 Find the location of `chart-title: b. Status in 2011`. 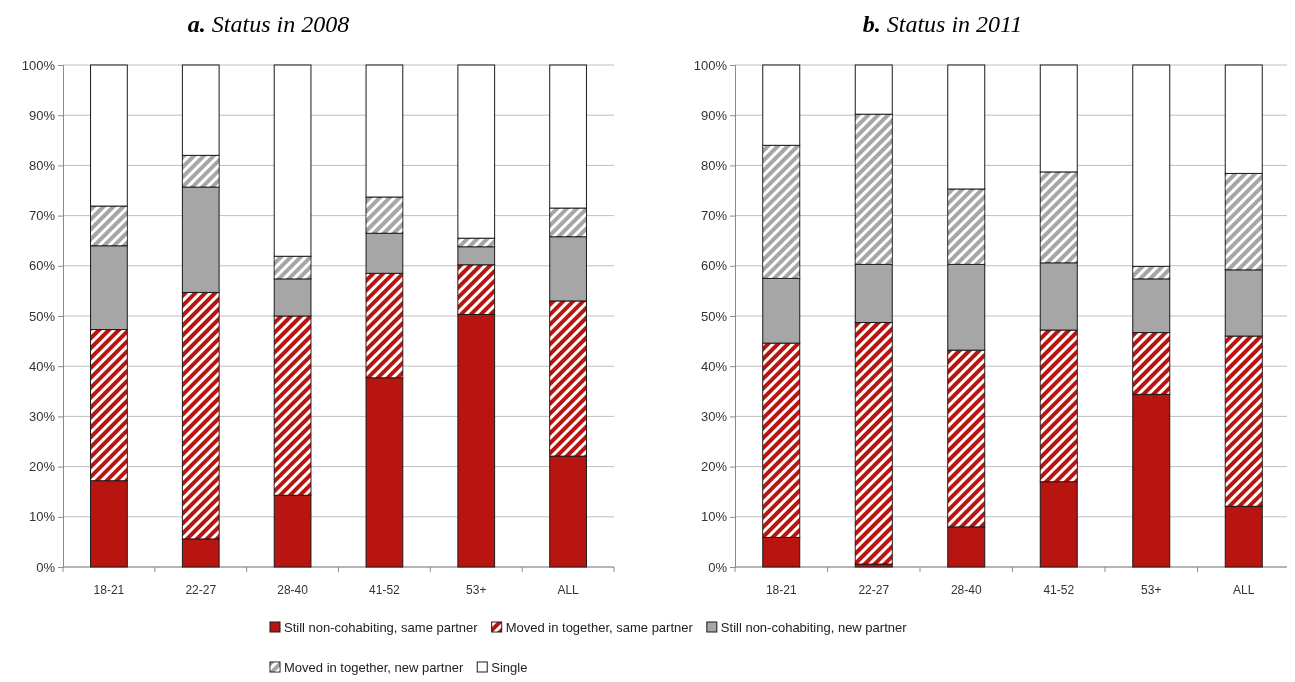

chart-title: b. Status in 2011 is located at coordinates (942, 24).